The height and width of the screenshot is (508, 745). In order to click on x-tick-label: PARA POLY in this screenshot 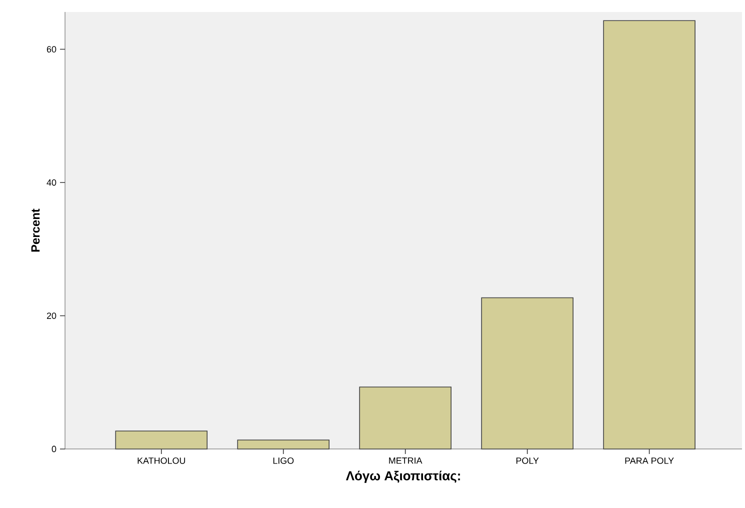, I will do `click(649, 461)`.